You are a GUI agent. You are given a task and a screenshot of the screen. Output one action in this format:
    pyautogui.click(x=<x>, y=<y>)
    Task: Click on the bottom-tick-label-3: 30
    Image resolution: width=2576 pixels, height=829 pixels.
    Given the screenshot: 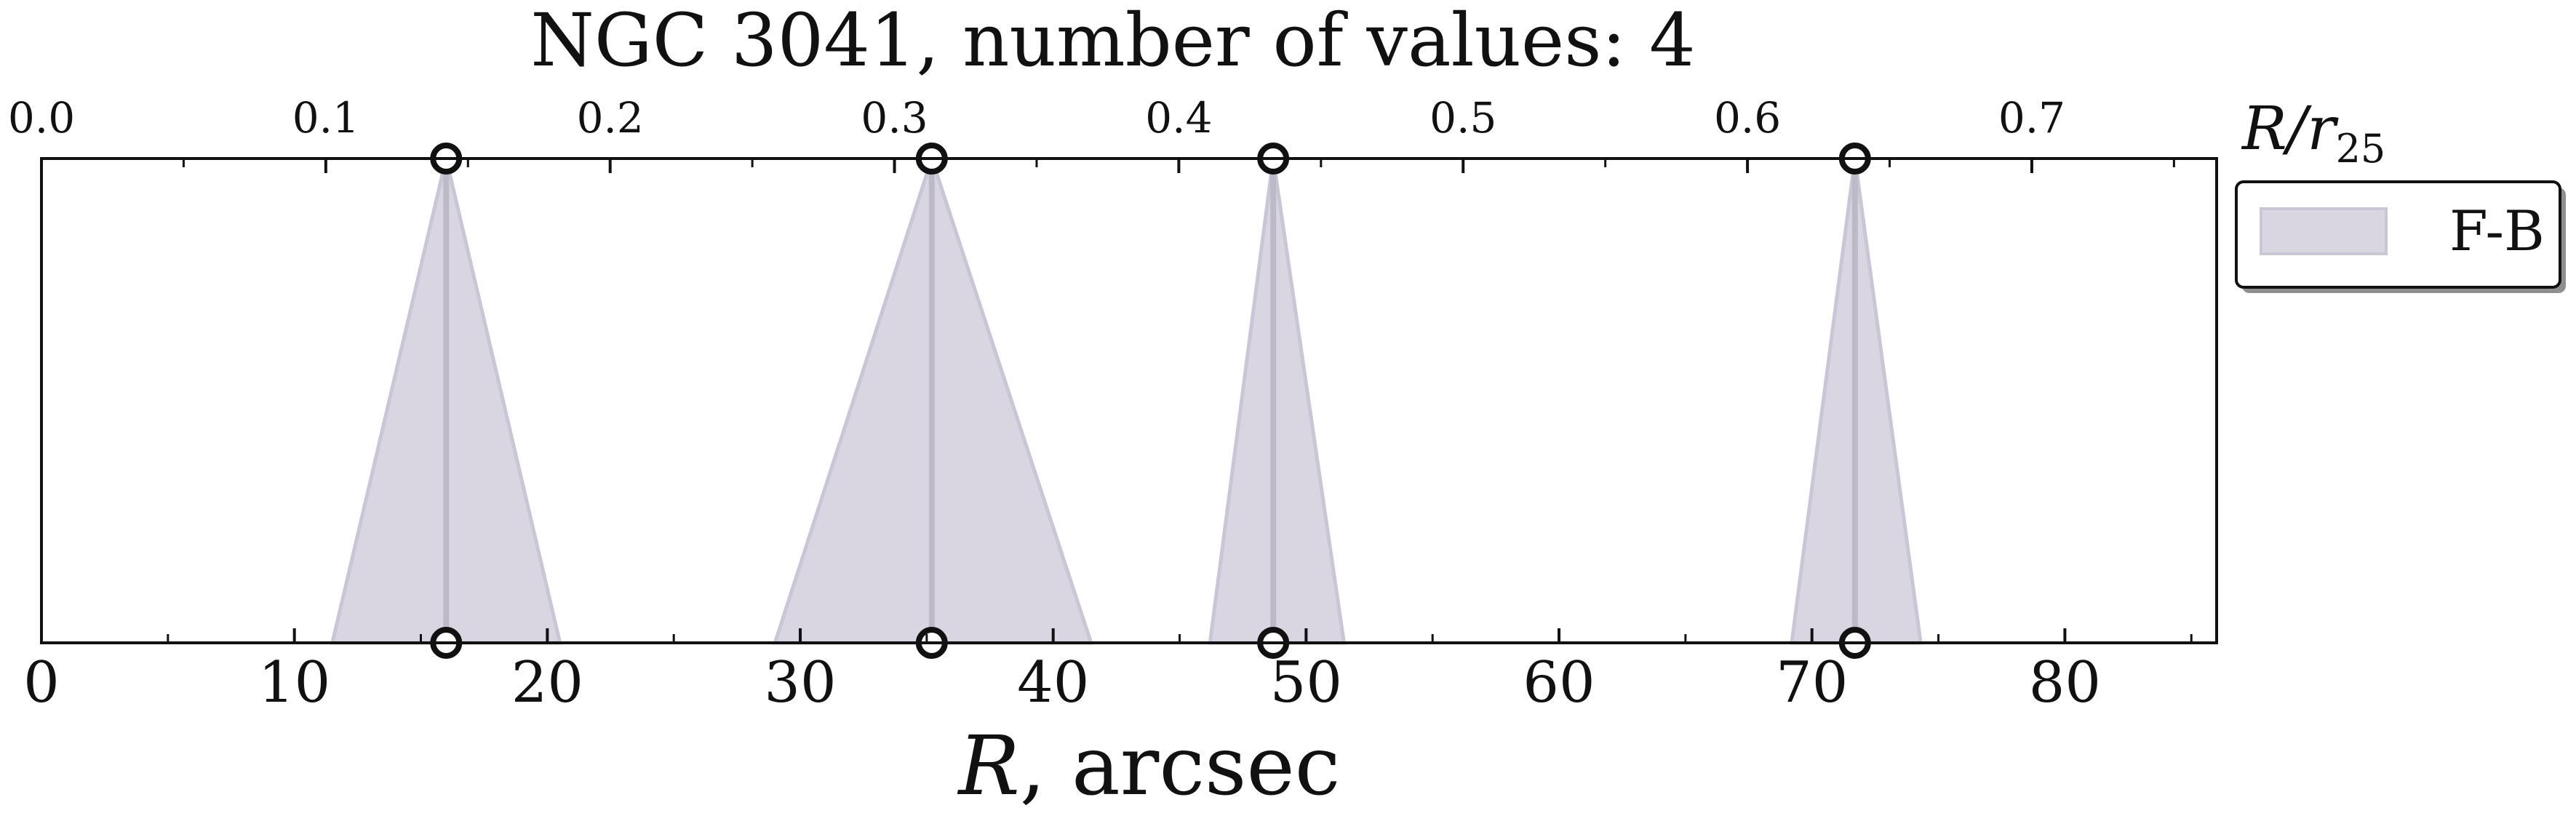 What is the action you would take?
    pyautogui.click(x=800, y=683)
    